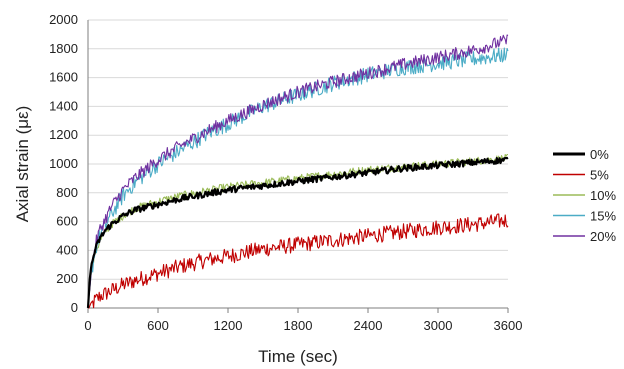 The width and height of the screenshot is (624, 369). I want to click on x-tick-label: 2400, so click(368, 325).